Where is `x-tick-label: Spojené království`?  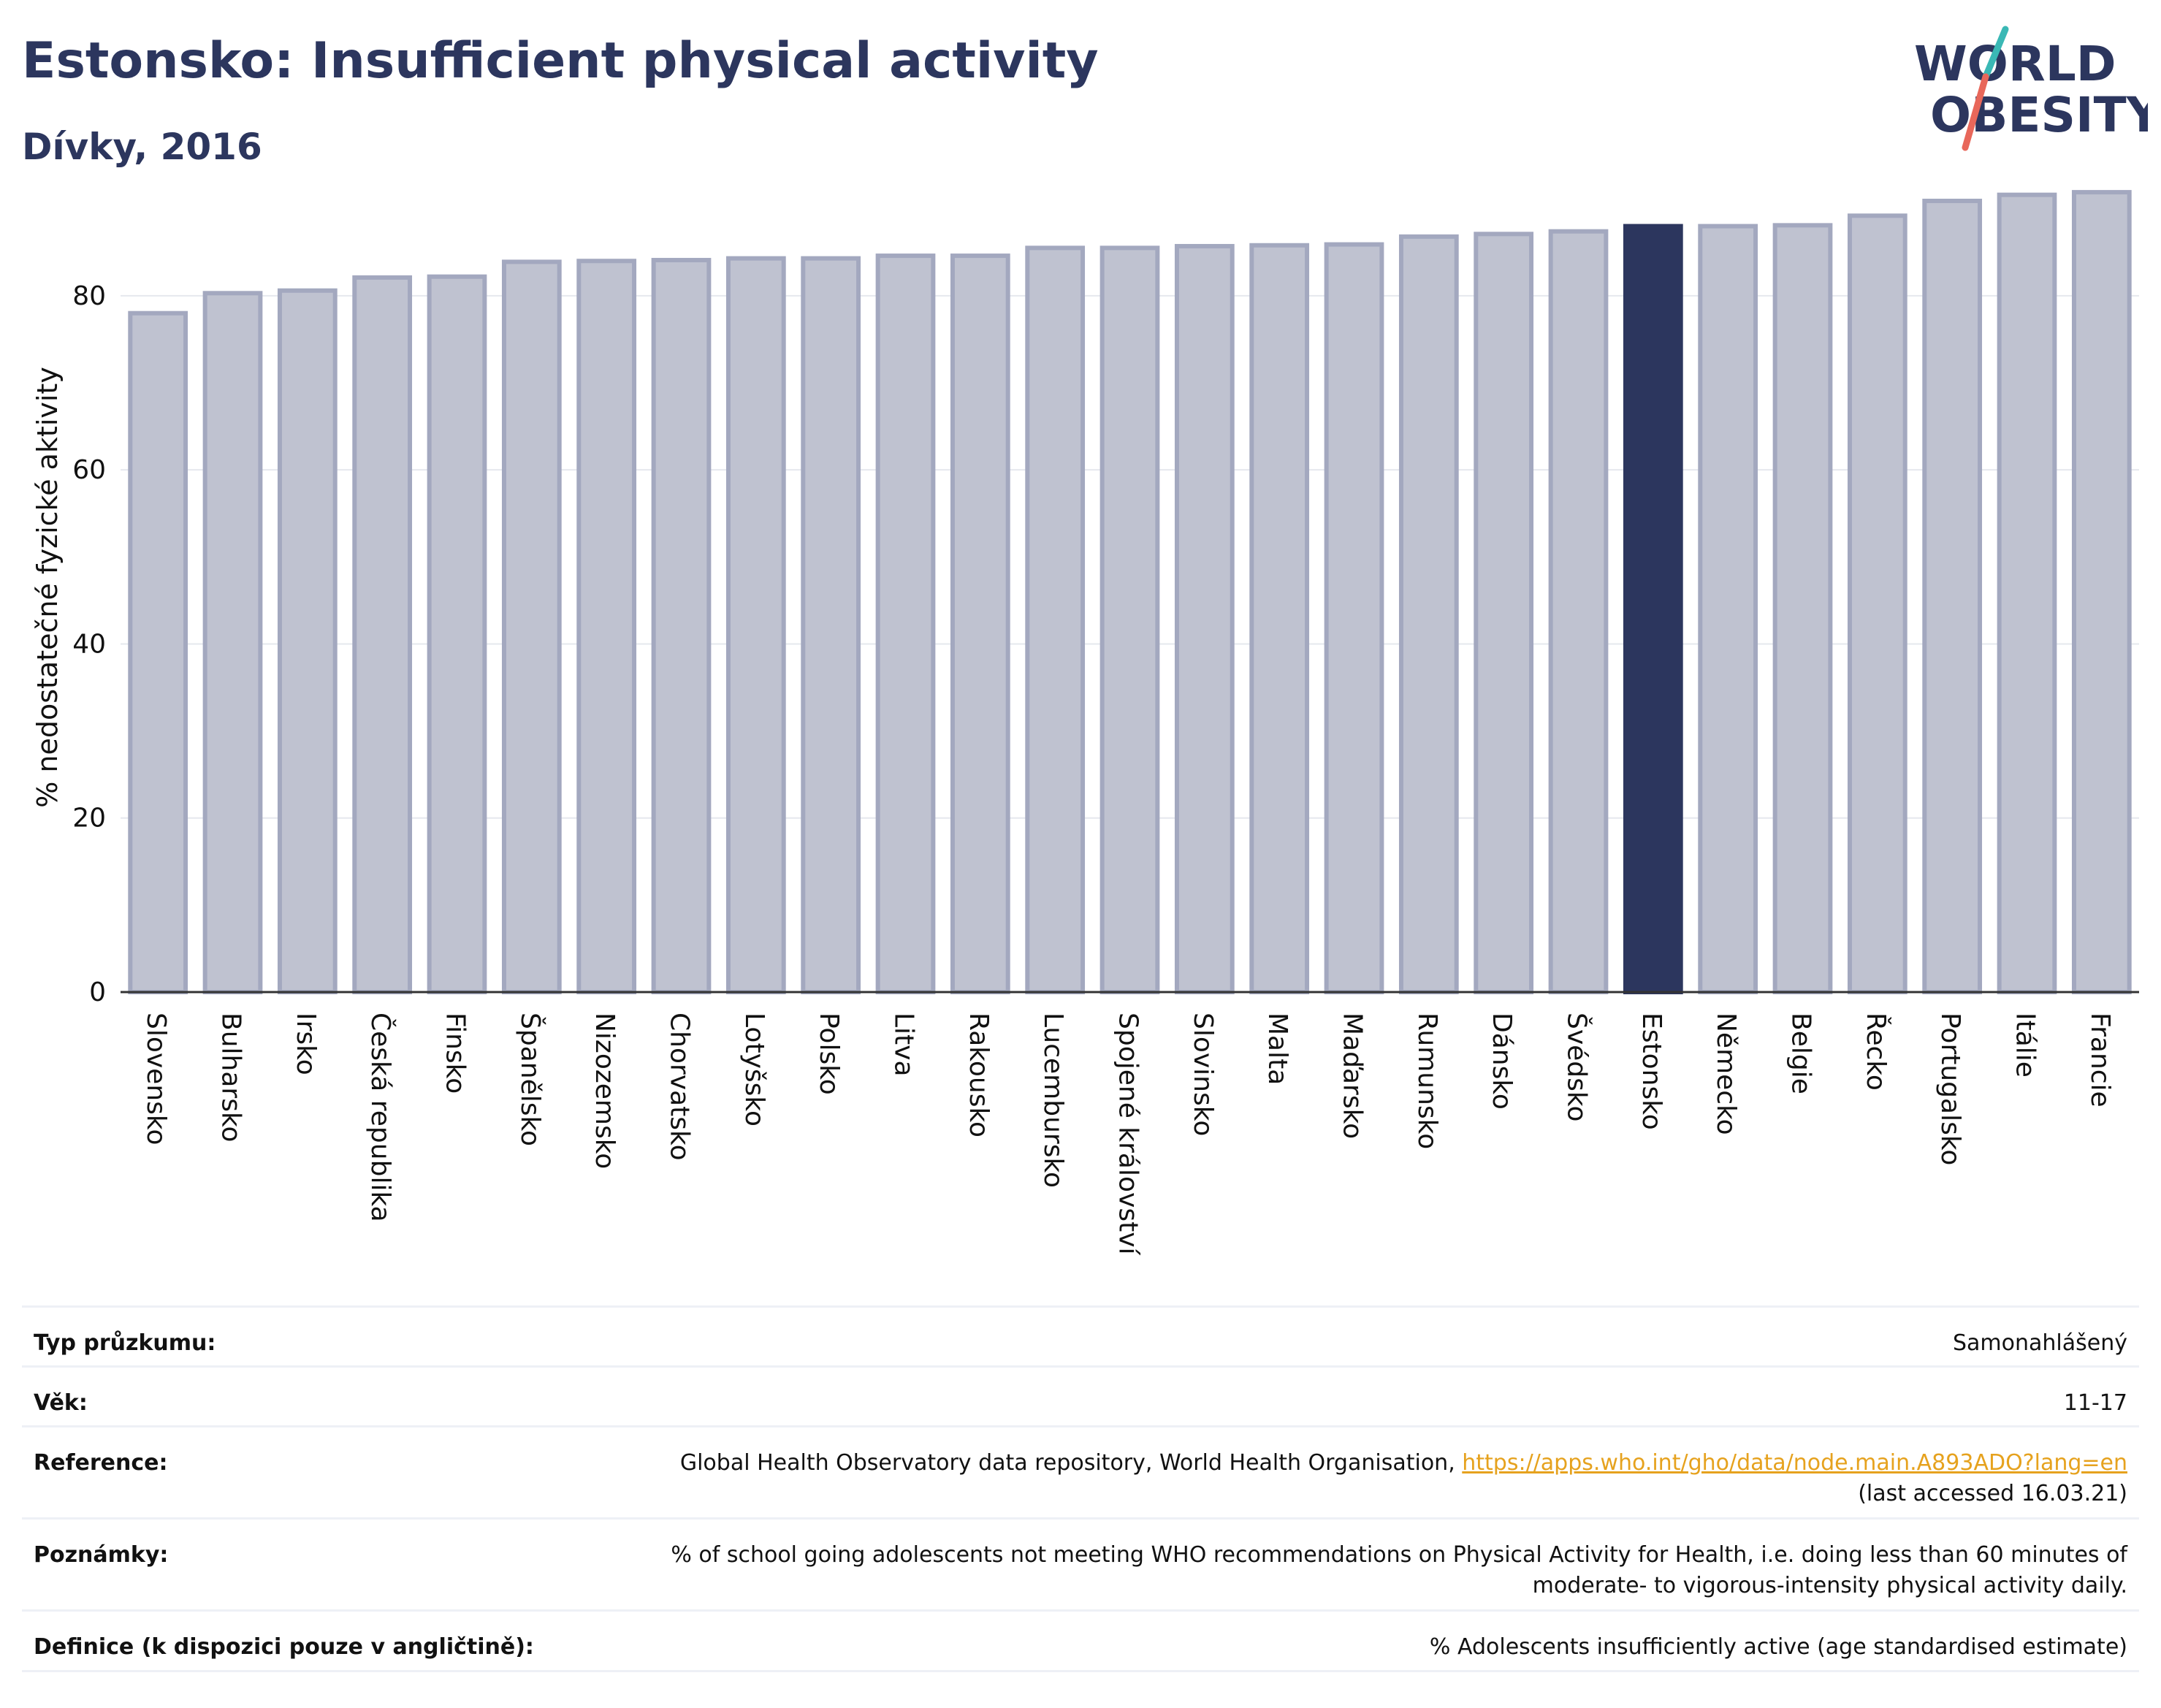
x-tick-label: Spojené království is located at coordinates (1128, 1134).